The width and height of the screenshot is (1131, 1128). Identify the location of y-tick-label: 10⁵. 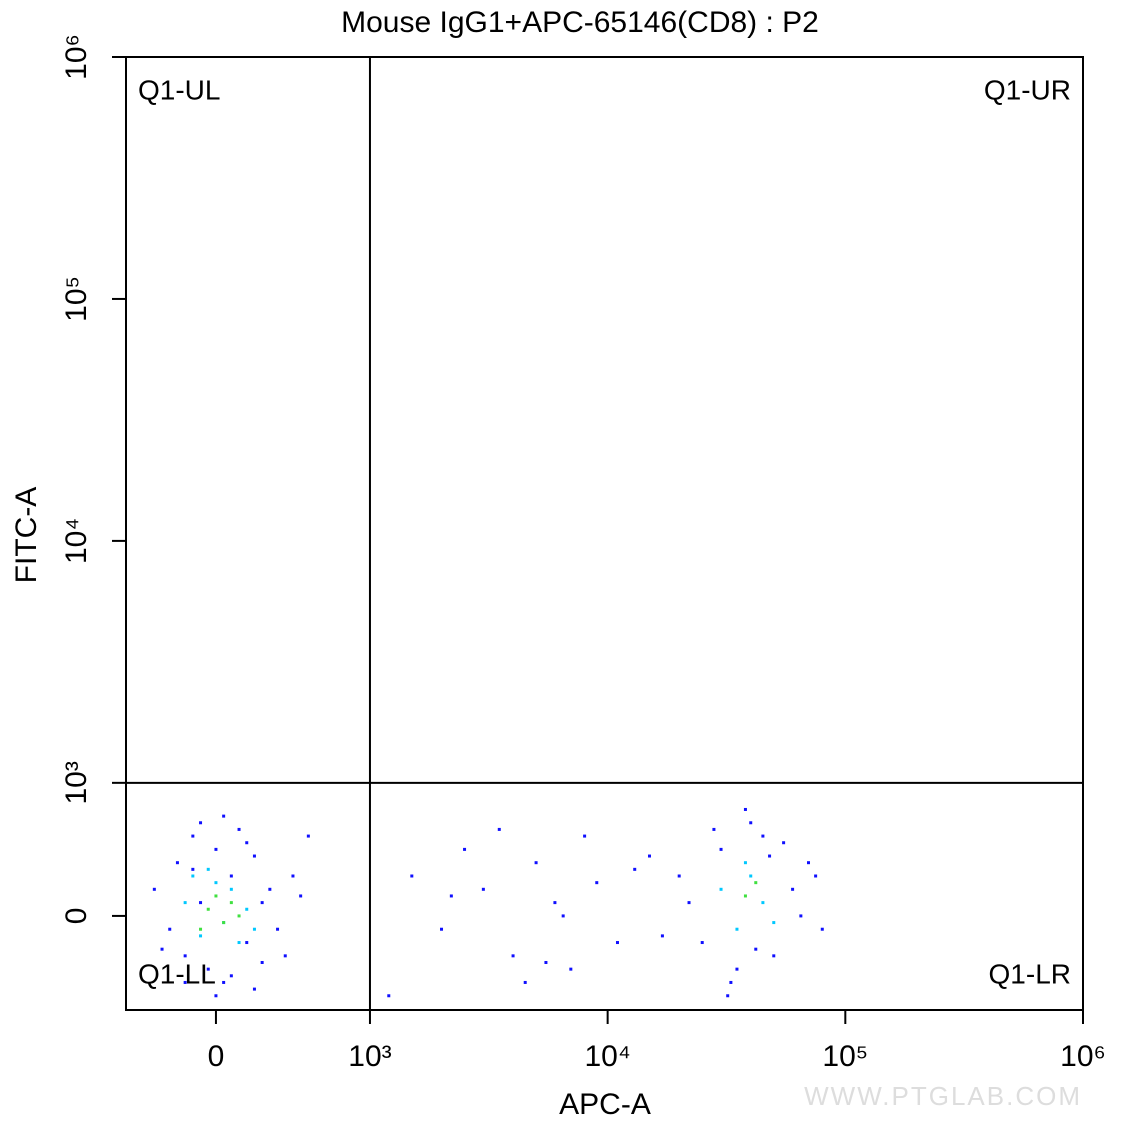
(76, 299).